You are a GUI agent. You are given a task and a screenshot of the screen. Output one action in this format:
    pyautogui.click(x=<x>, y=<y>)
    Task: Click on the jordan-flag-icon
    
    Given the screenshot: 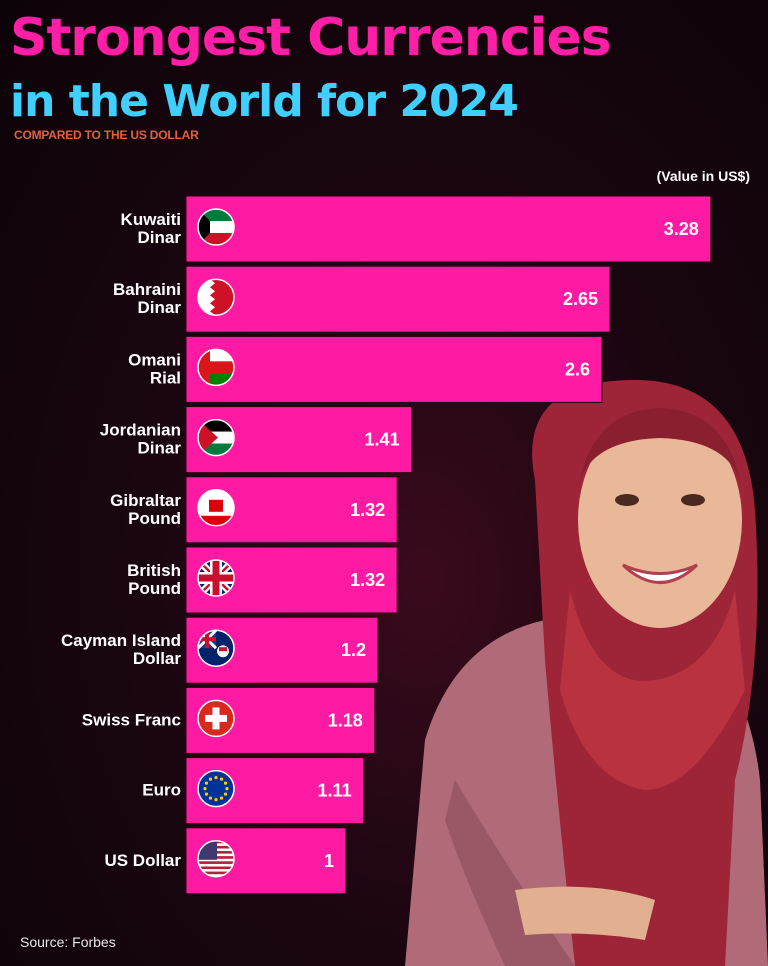 What is the action you would take?
    pyautogui.click(x=216, y=437)
    